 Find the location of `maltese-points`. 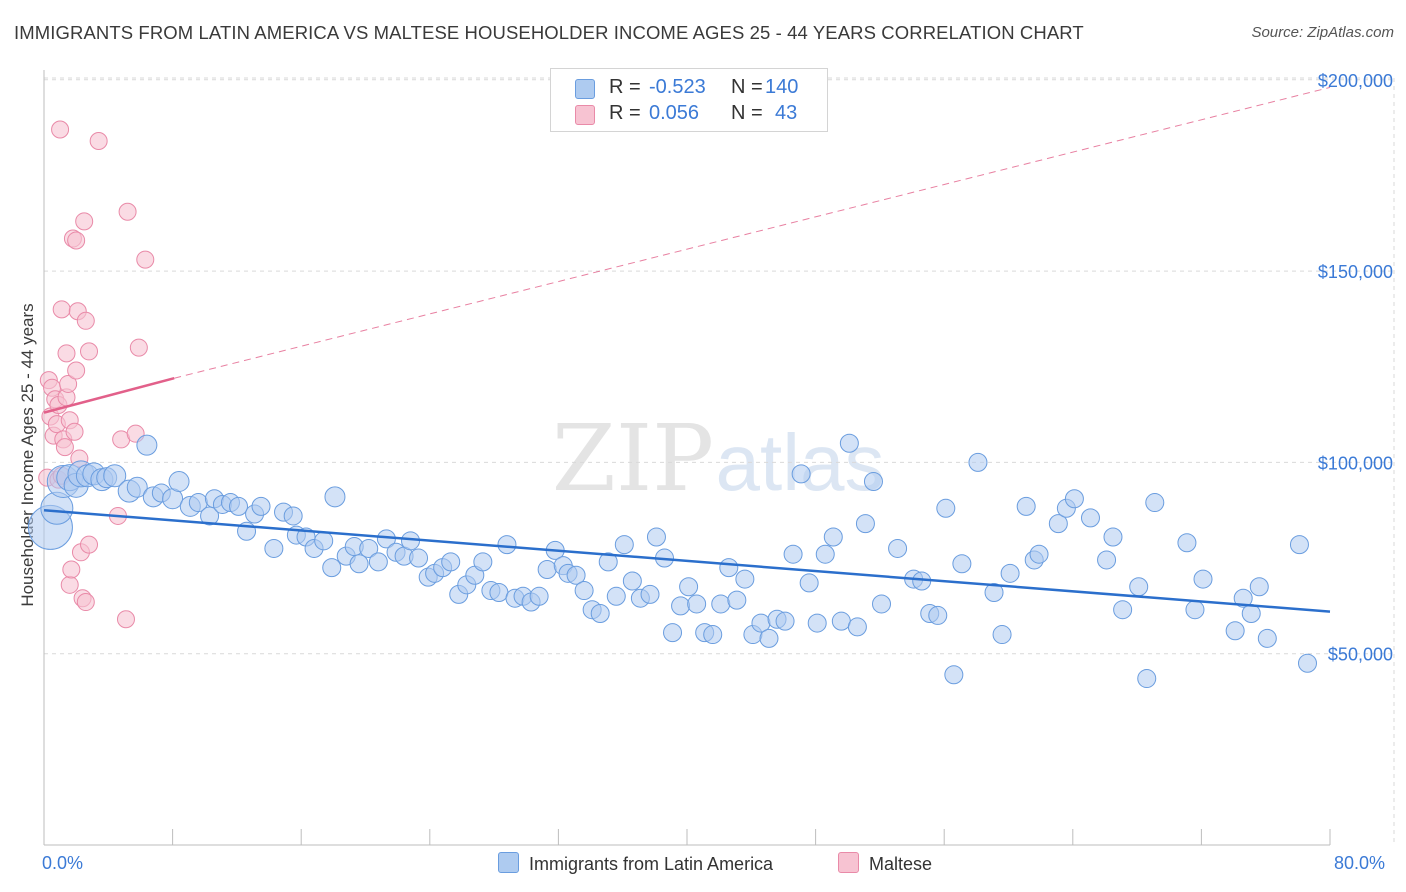

maltese-points is located at coordinates (96, 374).